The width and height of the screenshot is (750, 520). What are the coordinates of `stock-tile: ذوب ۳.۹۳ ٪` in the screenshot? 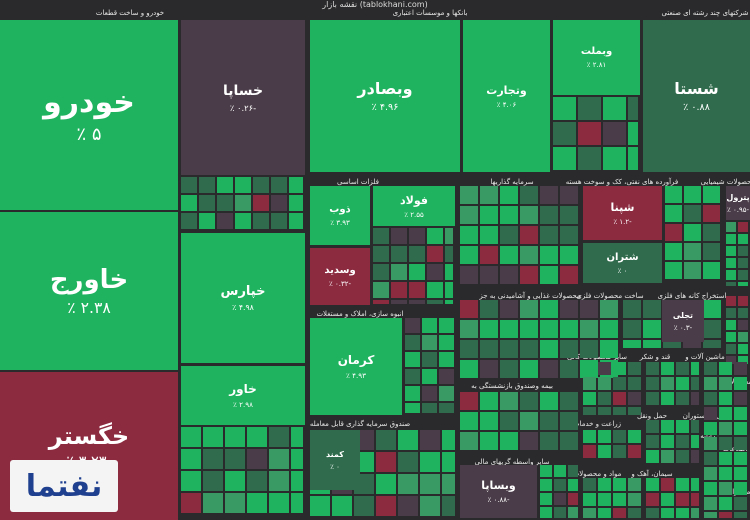 It's located at (340, 215).